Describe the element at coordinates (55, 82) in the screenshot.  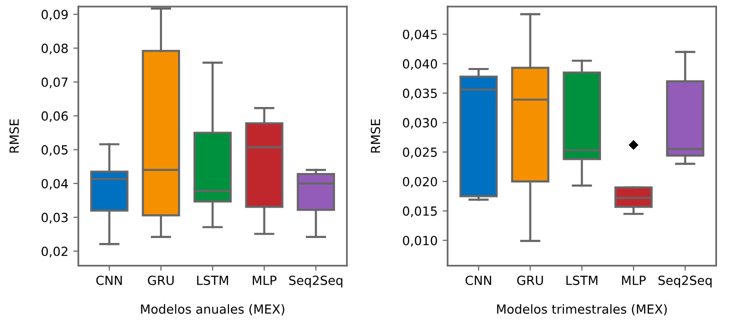
I see `y-tick-label: 0,07` at that location.